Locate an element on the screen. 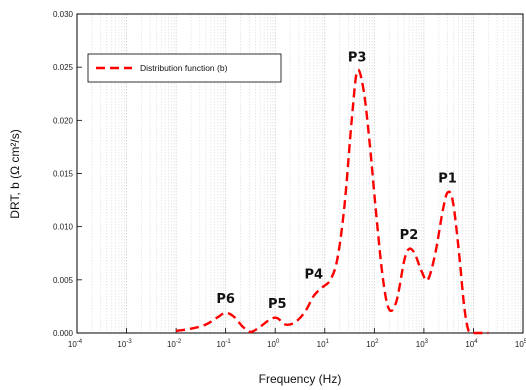 This screenshot has height=390, width=526. legend: Distribution function (b) is located at coordinates (184, 68).